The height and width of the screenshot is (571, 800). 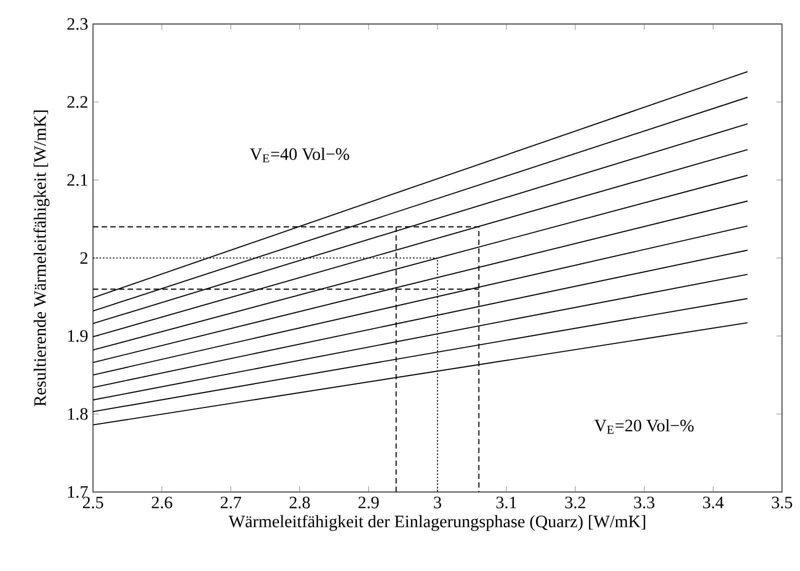 I want to click on x-tick-label: 2.5, so click(x=93, y=502).